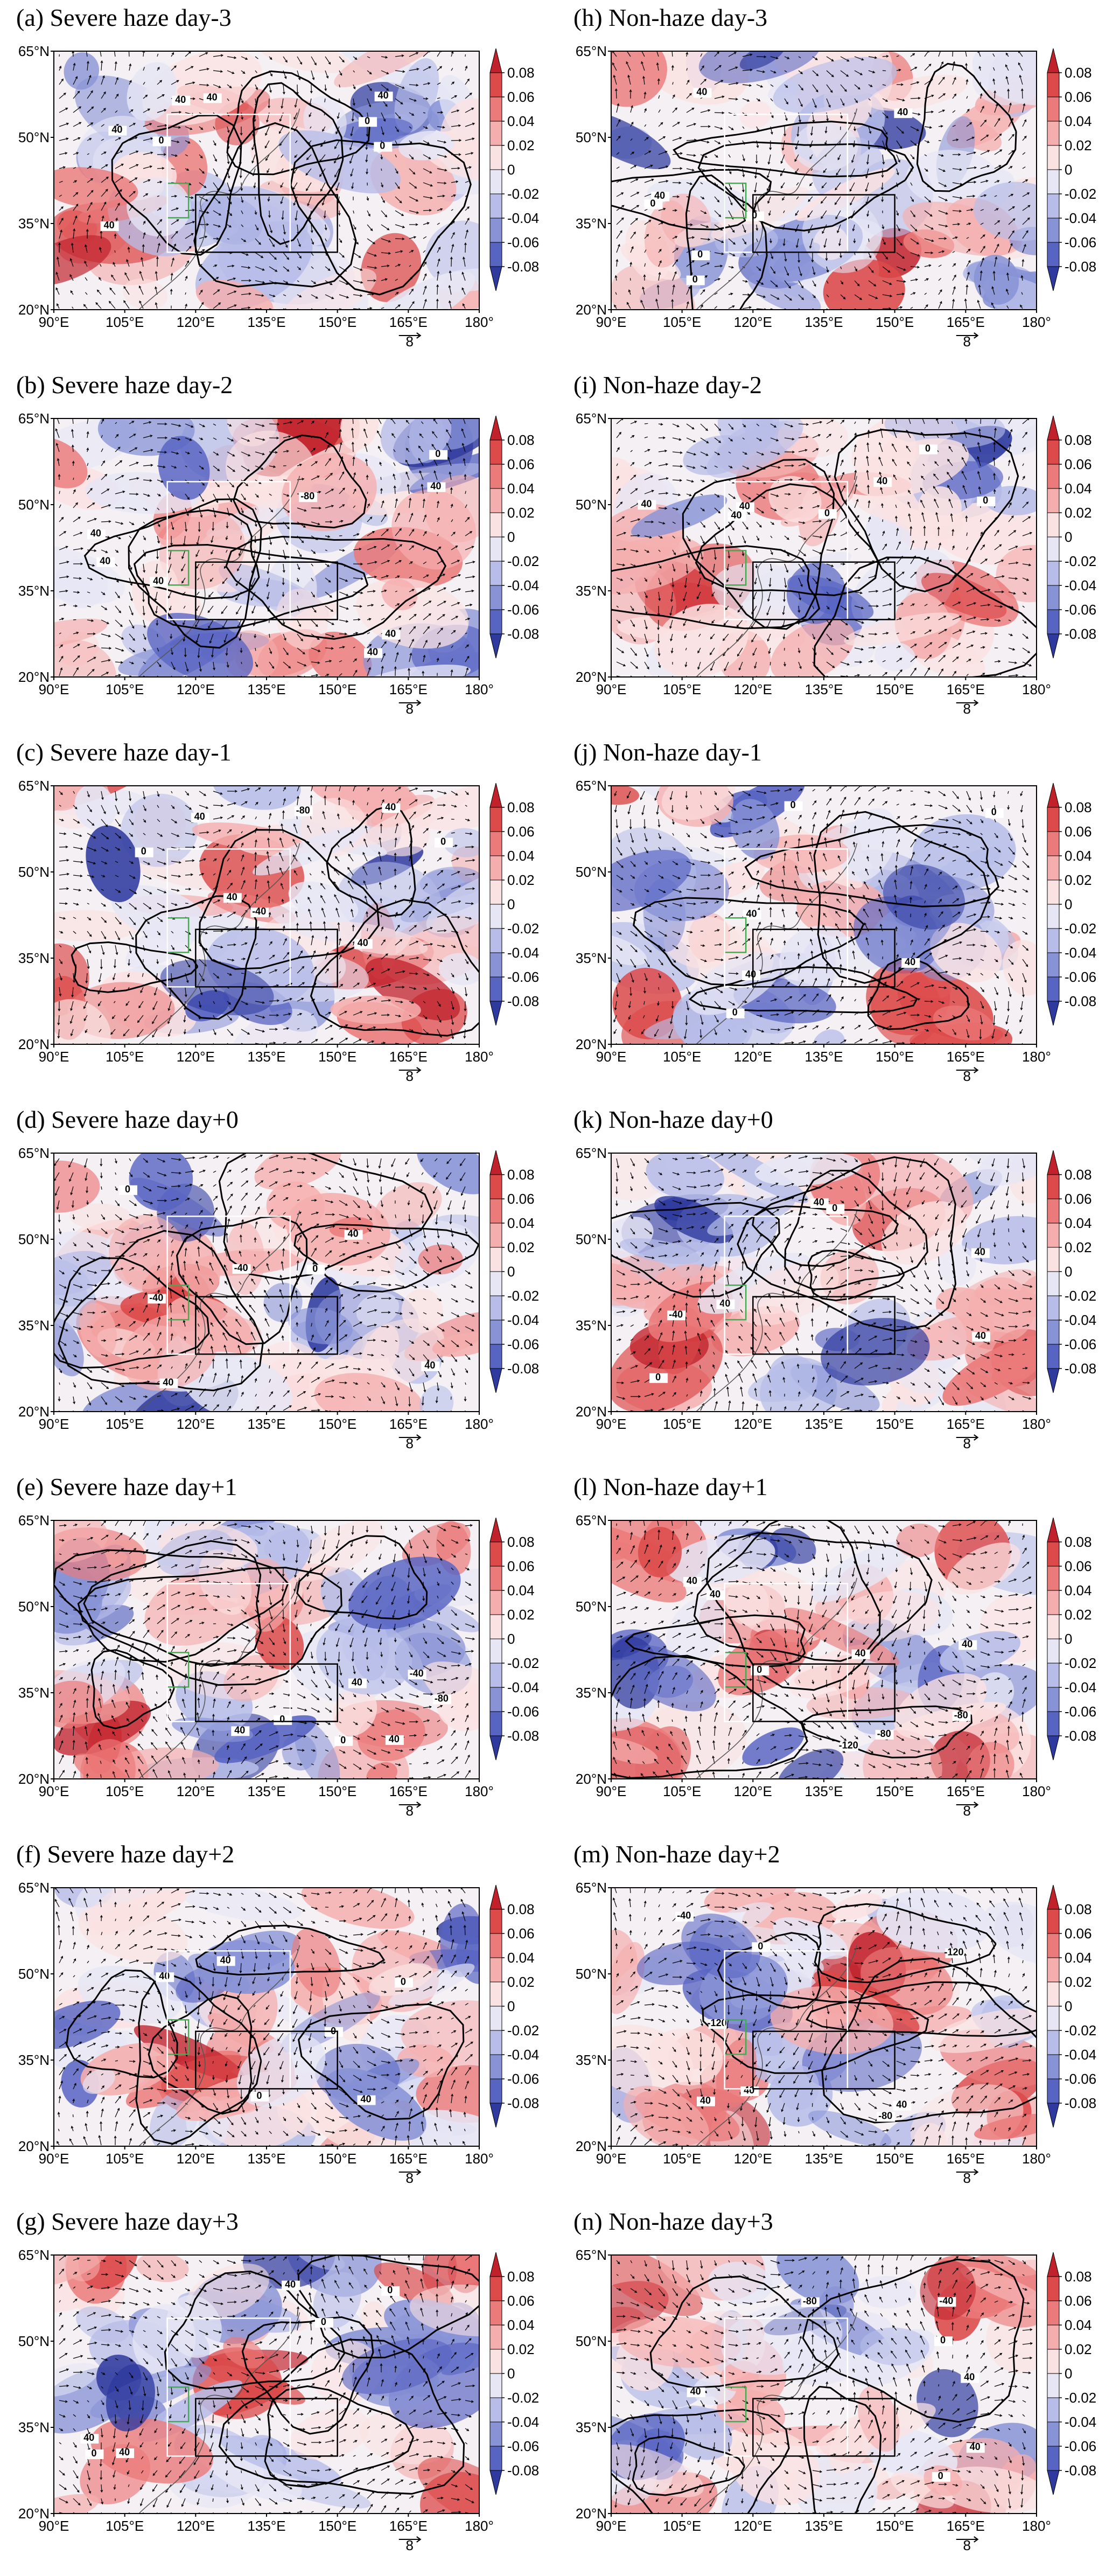  I want to click on contour-line, so click(925, 616).